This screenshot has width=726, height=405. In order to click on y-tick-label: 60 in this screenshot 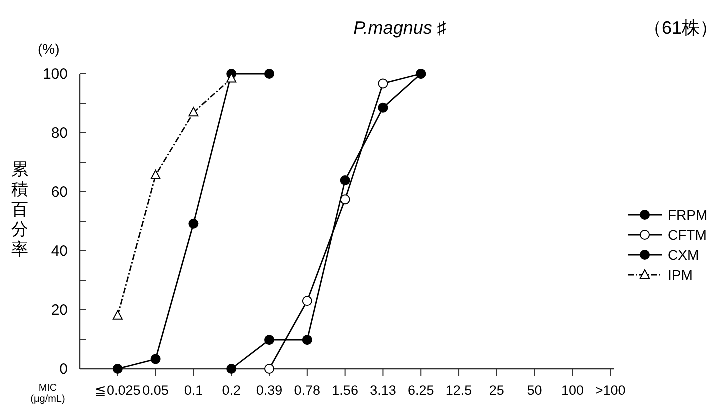, I will do `click(59, 192)`.